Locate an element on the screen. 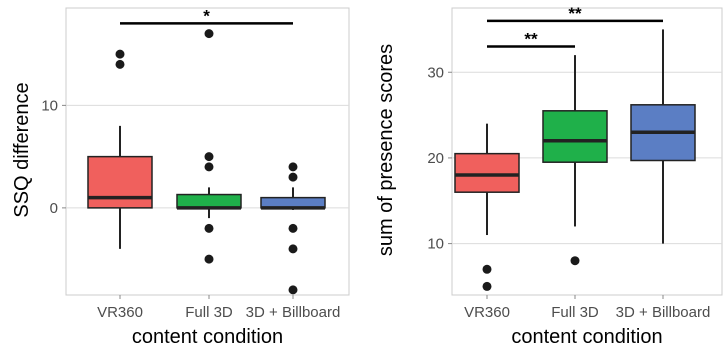 The height and width of the screenshot is (350, 728). y-tick-label: 20 is located at coordinates (435, 158).